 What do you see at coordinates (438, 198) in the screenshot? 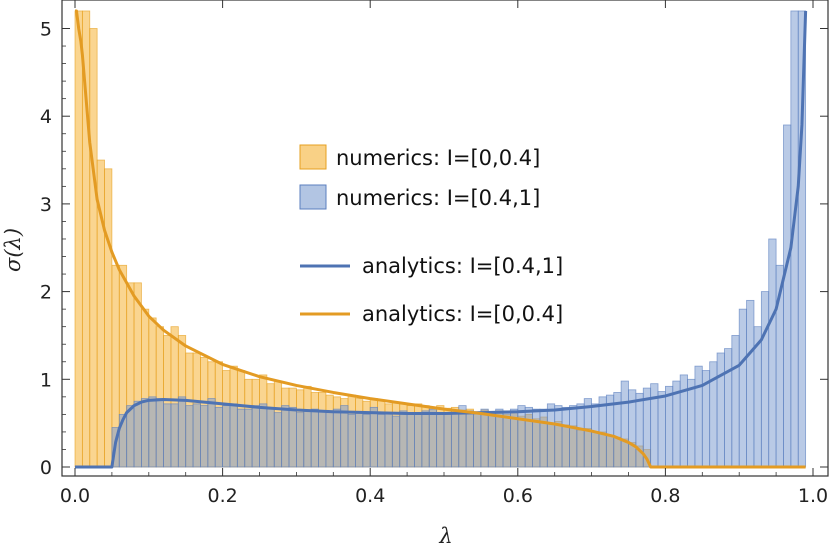
I see `legend-label-numerics-04-1: numerics: I=[0.4,1]` at bounding box center [438, 198].